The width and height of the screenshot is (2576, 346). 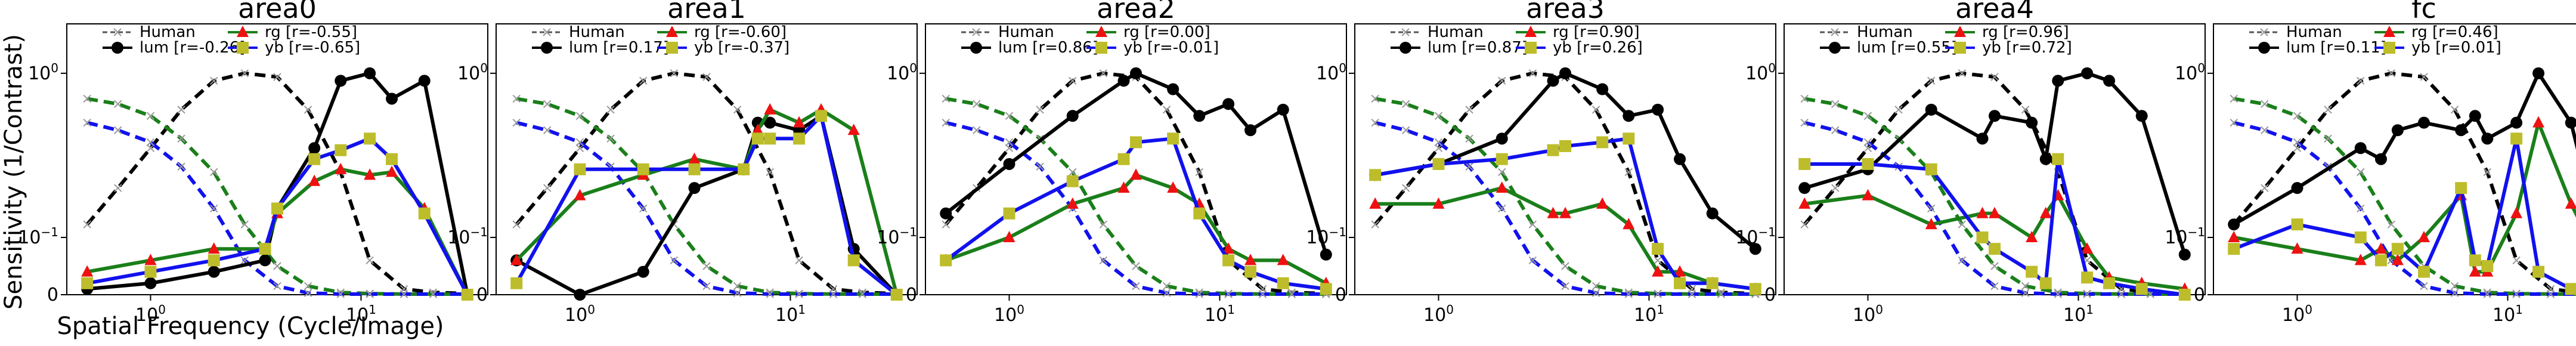 What do you see at coordinates (1596, 32) in the screenshot?
I see `legend-rg-label: rg [r=0.90]` at bounding box center [1596, 32].